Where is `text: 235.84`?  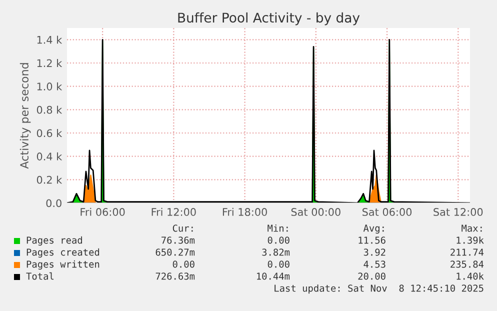
text: 235.84 is located at coordinates (467, 264).